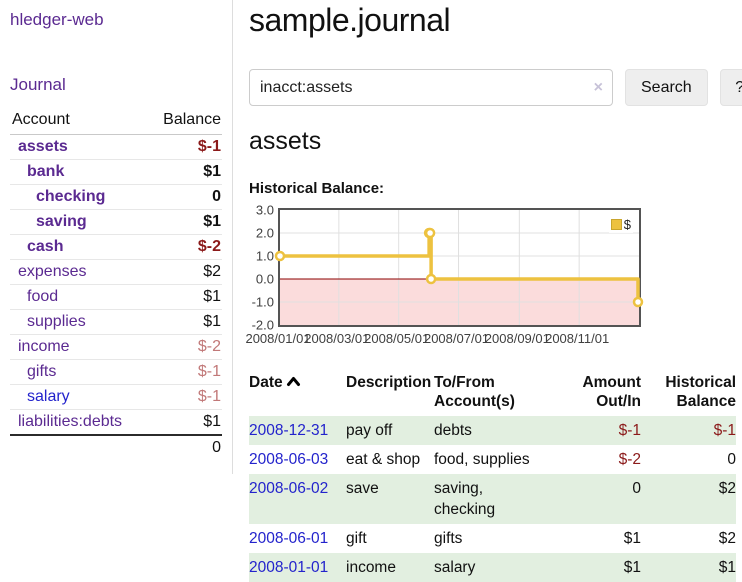 The height and width of the screenshot is (582, 742). I want to click on x-tick-label: 2008/11/01, so click(577, 338).